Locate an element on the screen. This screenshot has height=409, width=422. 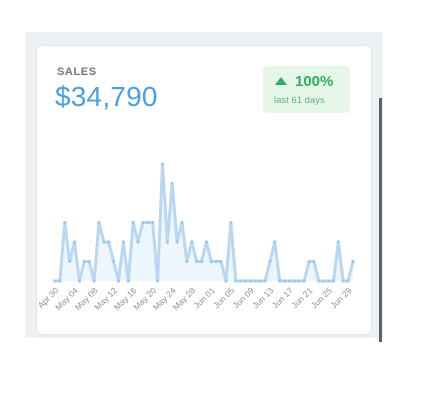
scrollbar is located at coordinates (380, 220).